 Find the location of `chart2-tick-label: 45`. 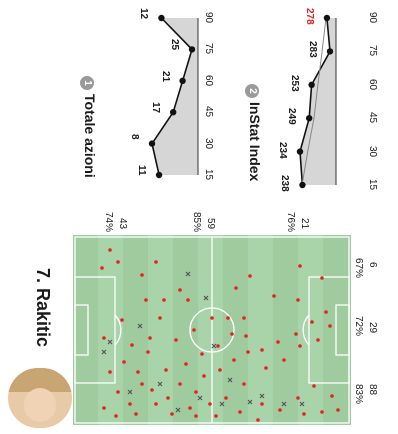

chart2-tick-label: 45 is located at coordinates (372, 118).